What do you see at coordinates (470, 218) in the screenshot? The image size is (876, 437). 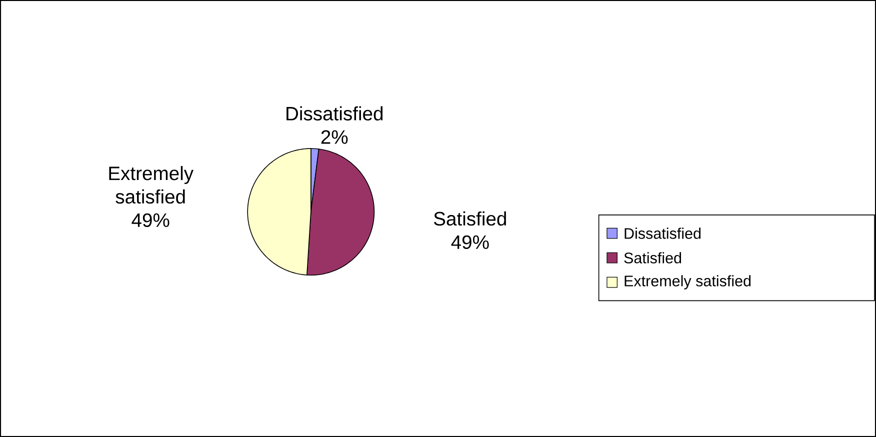 I see `slice-label: Satisfied` at bounding box center [470, 218].